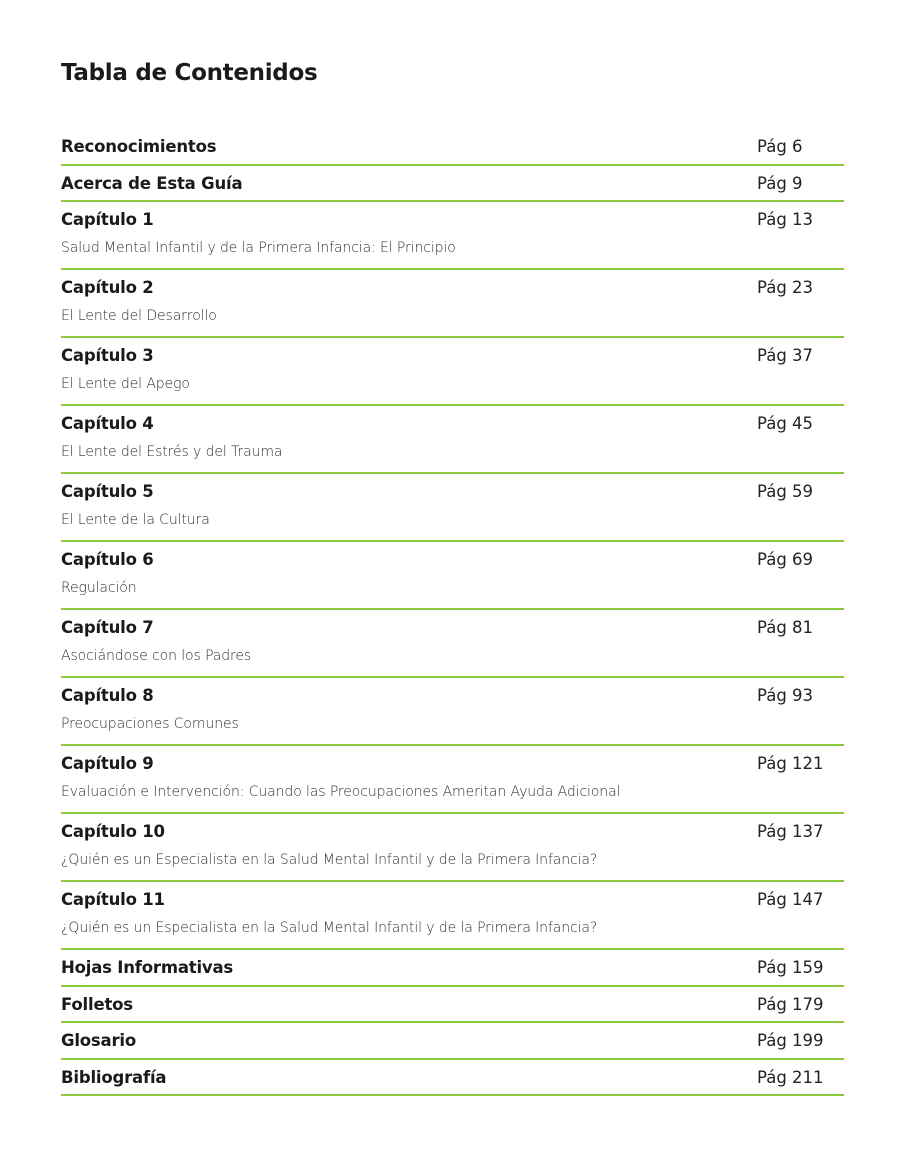  I want to click on toc-entry-subtitle: Preocupaciones Comunes, so click(150, 724).